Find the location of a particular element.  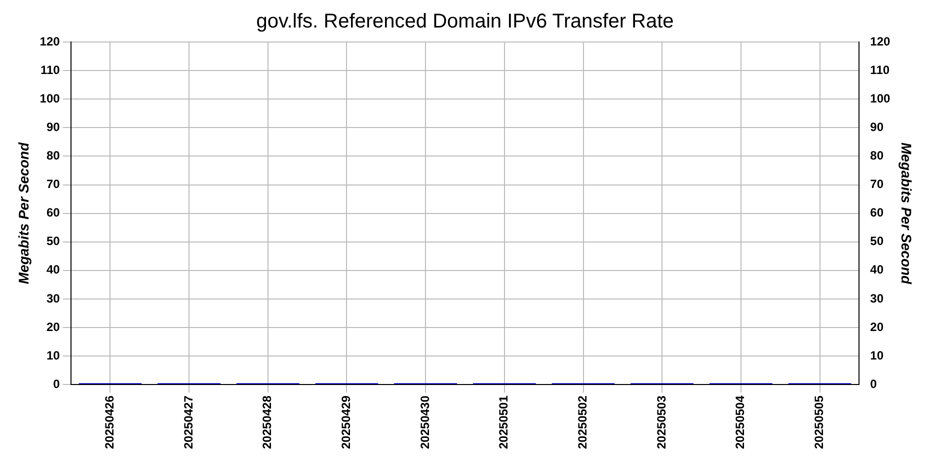

x-tick-label: 20250505 is located at coordinates (819, 422).